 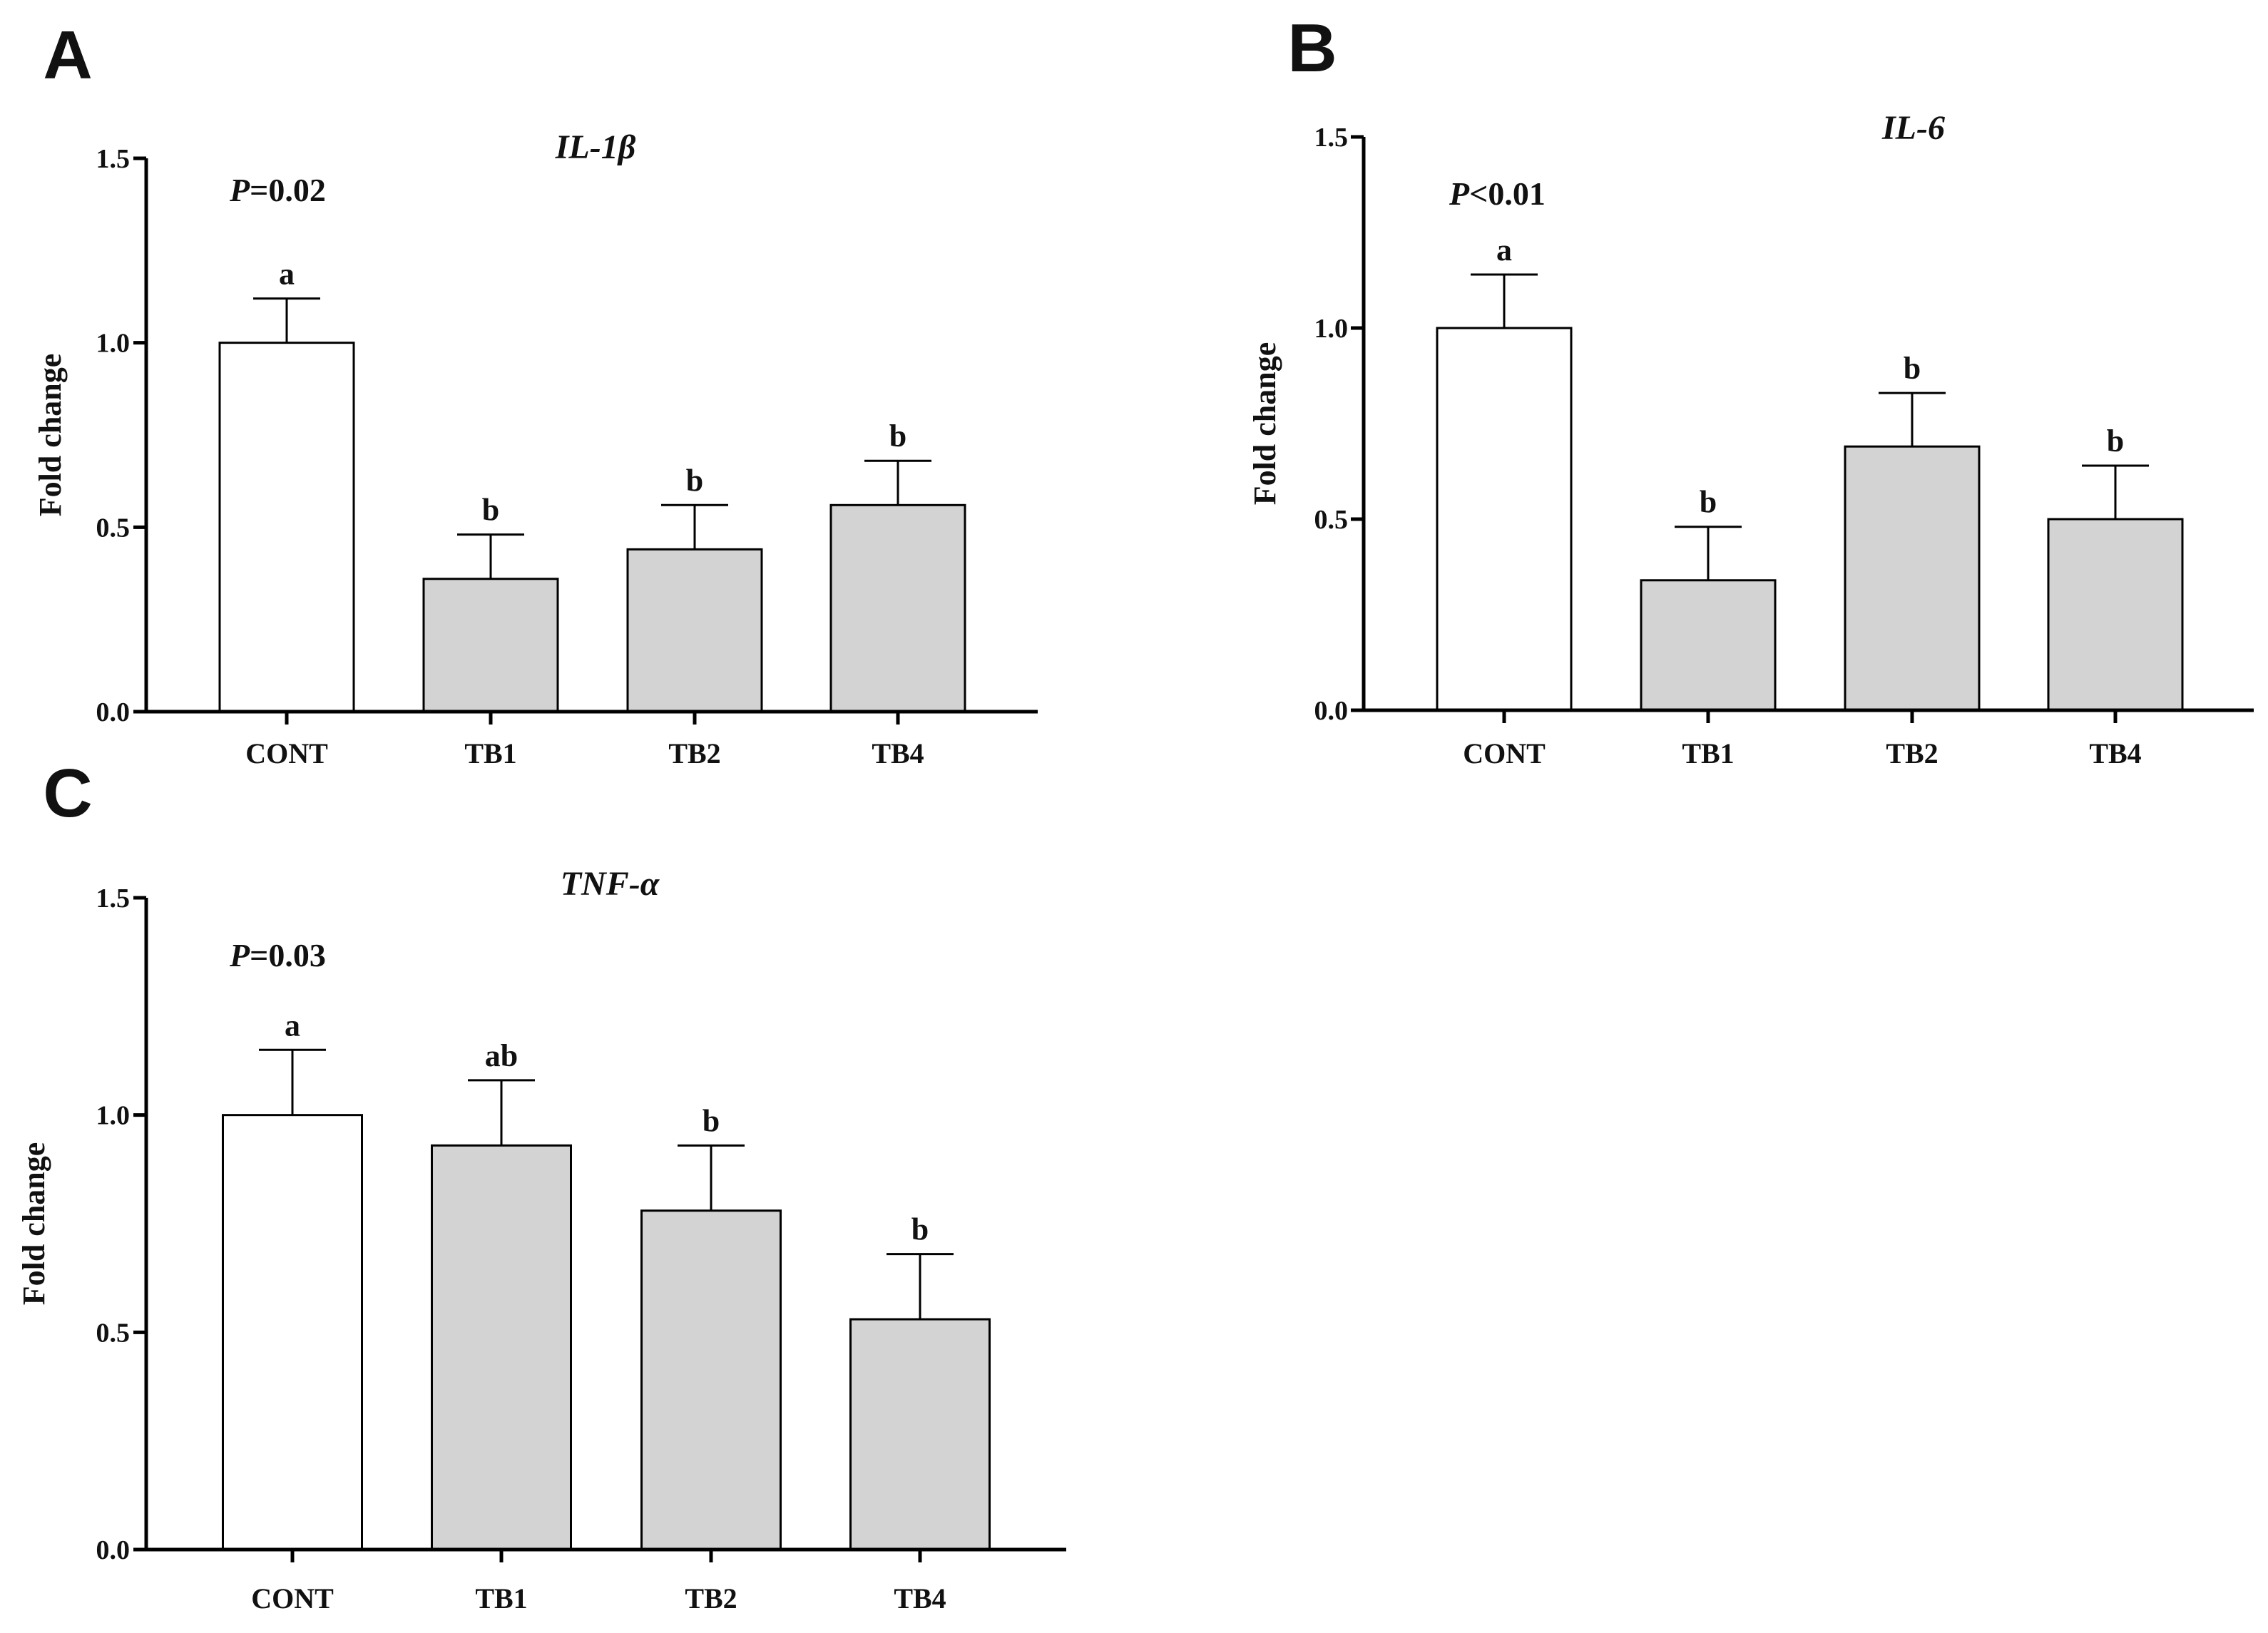 I want to click on chart-title: IL-1β, so click(x=595, y=147).